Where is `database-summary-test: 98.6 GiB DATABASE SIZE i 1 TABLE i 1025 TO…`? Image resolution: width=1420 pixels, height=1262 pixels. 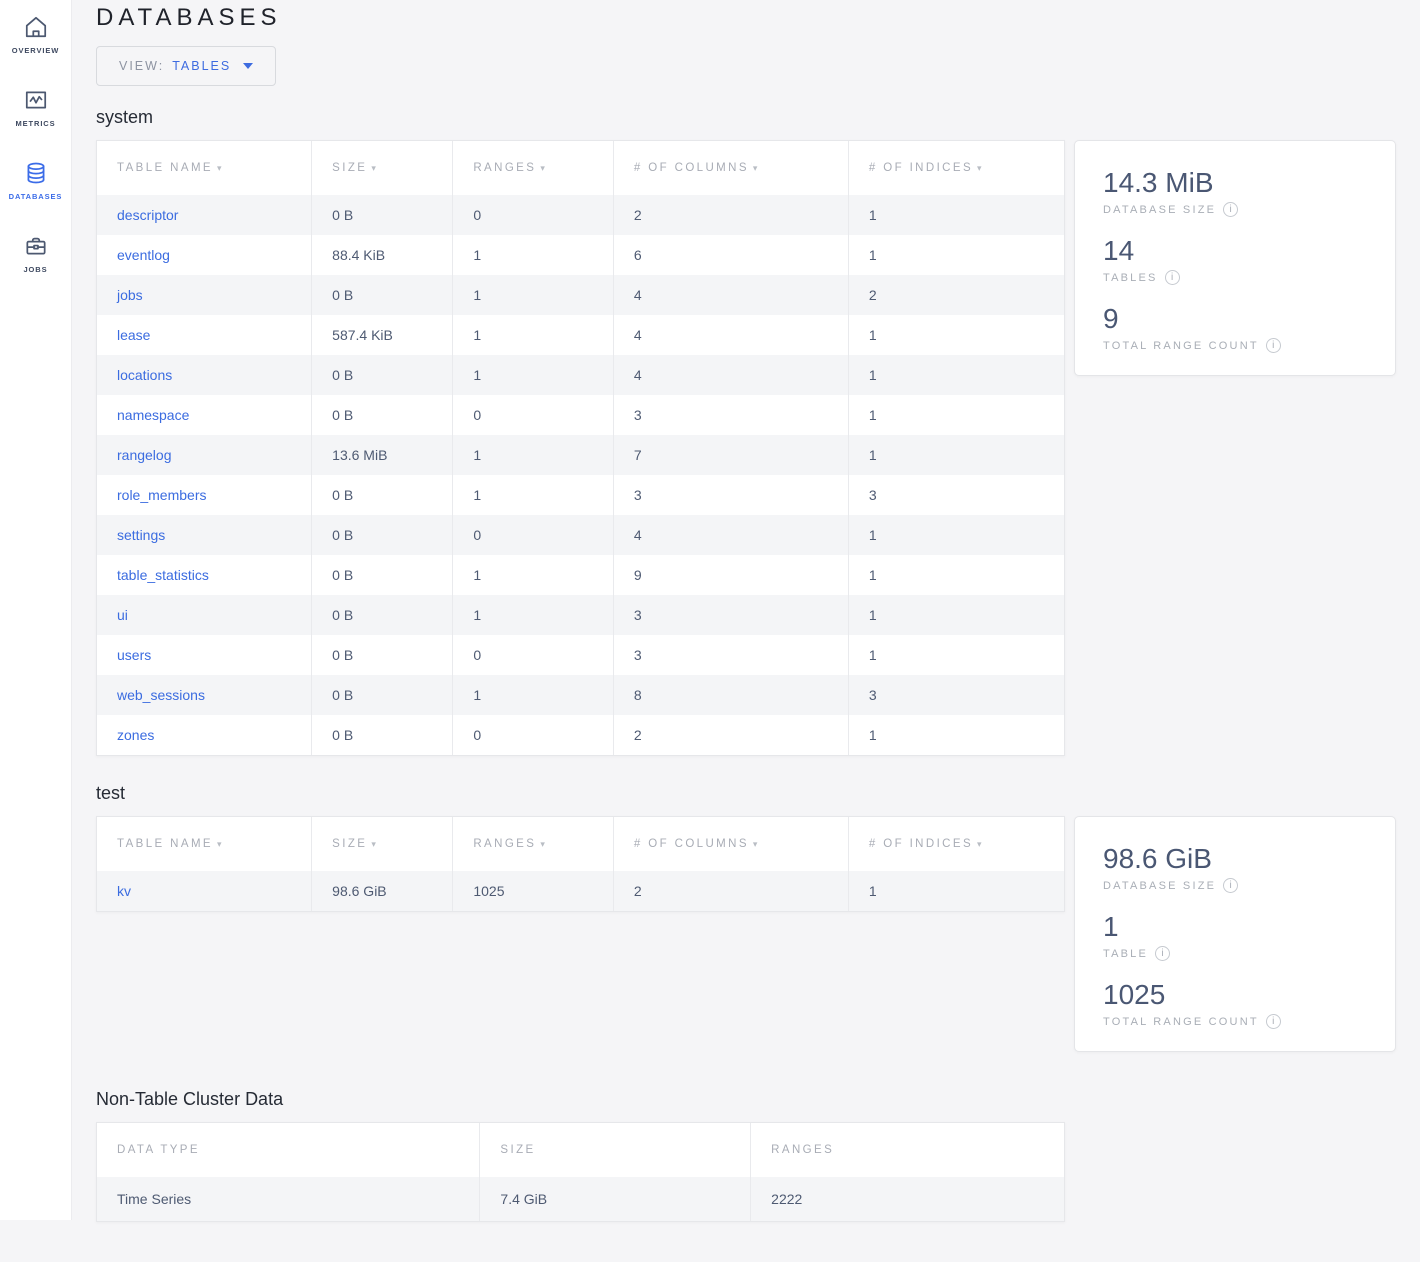 database-summary-test: 98.6 GiB DATABASE SIZE i 1 TABLE i 1025 TO… is located at coordinates (1235, 934).